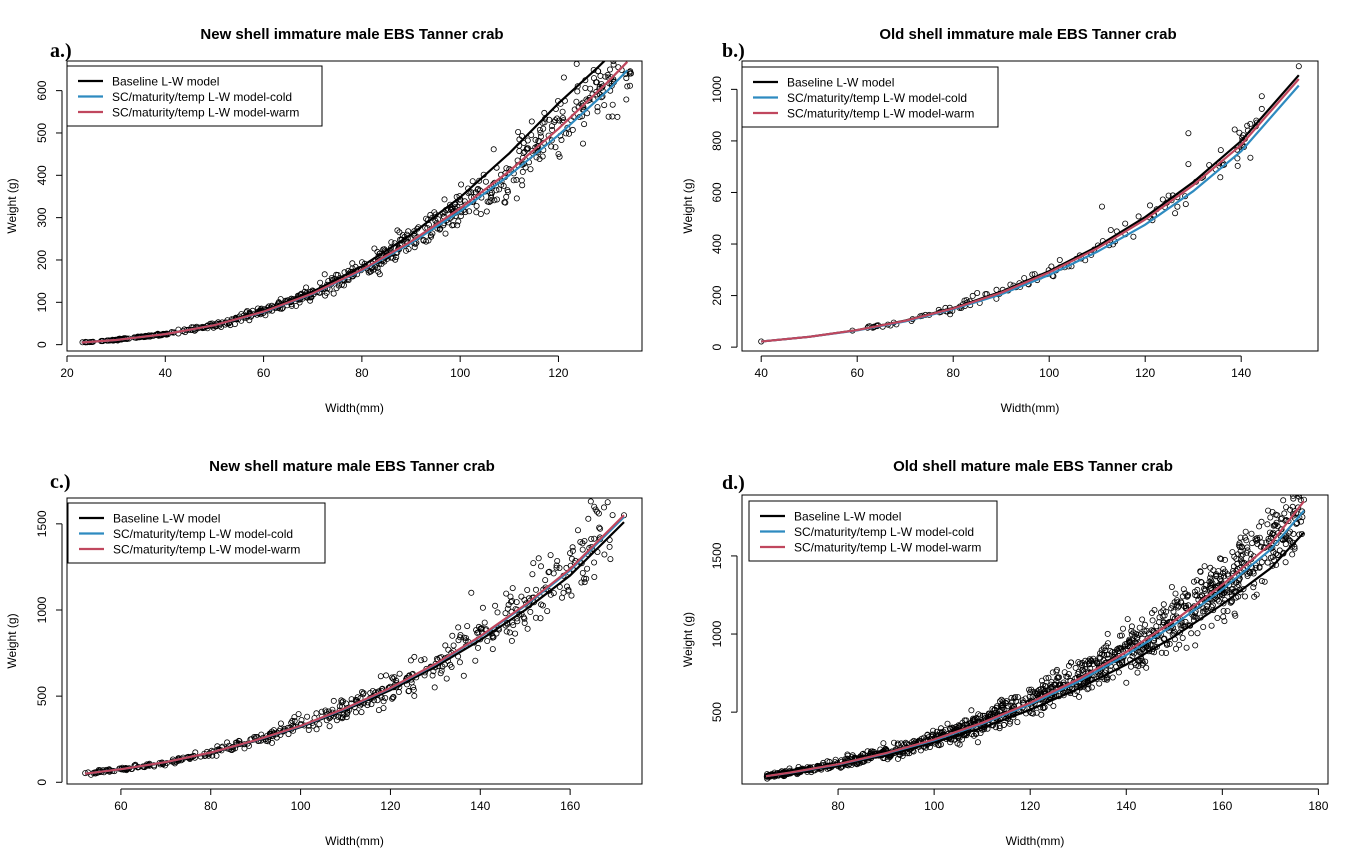 Image resolution: width=1352 pixels, height=865 pixels. Describe the element at coordinates (887, 548) in the screenshot. I see `legend-label: SC/maturity/temp L-W model-warm` at that location.